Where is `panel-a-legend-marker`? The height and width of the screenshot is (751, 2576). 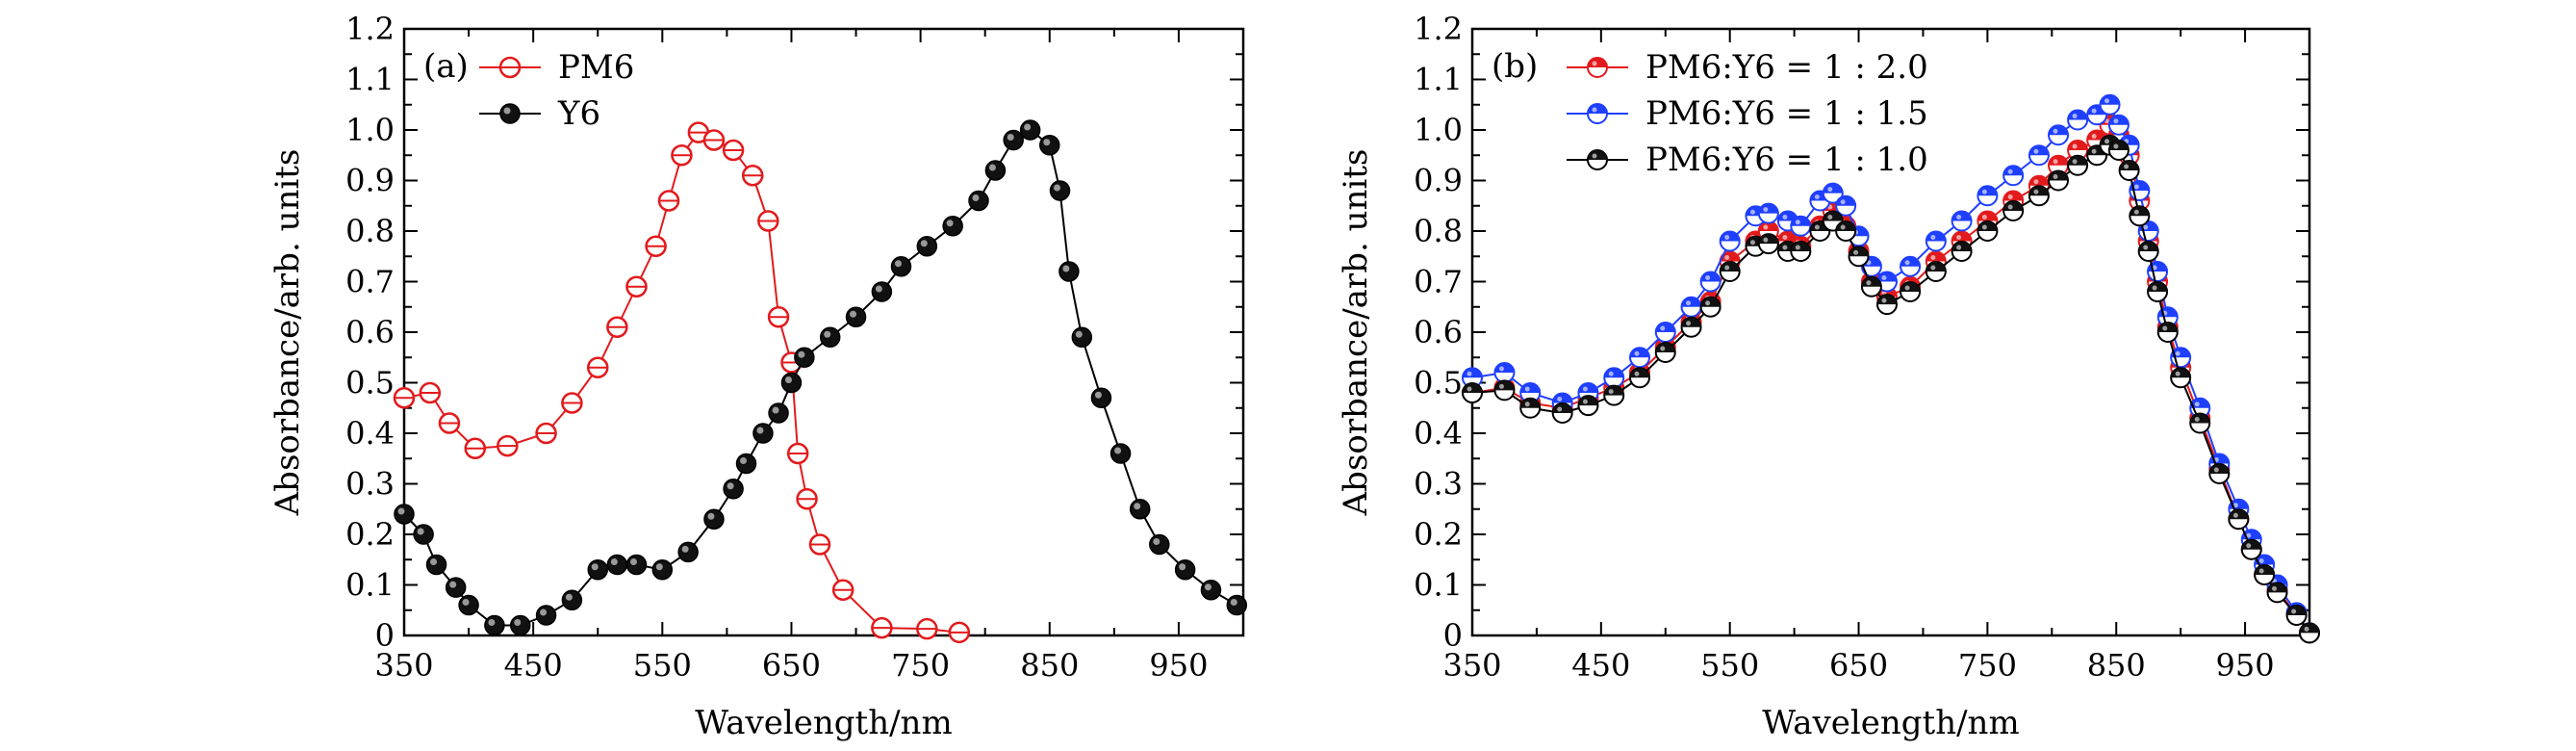 panel-a-legend-marker is located at coordinates (510, 114).